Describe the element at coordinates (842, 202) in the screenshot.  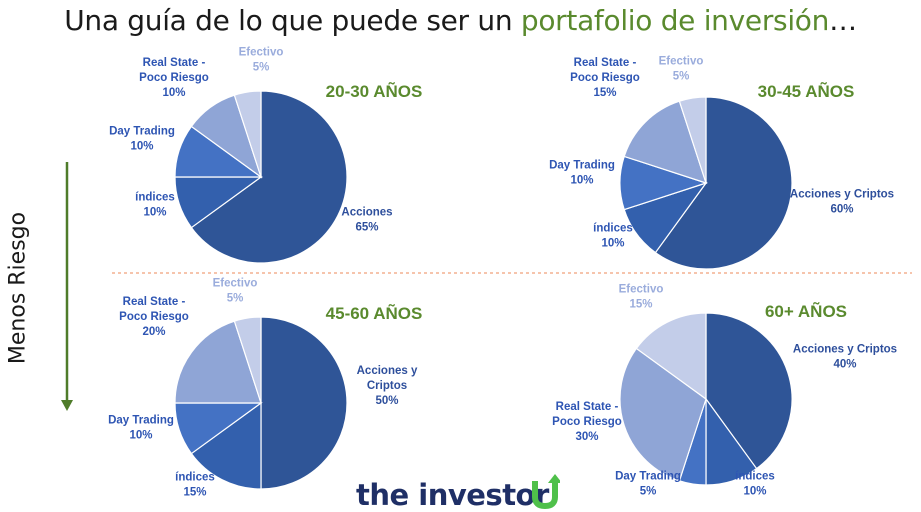
I see `data-label-acciones-y-criptos: Acciones y Criptos 60%` at that location.